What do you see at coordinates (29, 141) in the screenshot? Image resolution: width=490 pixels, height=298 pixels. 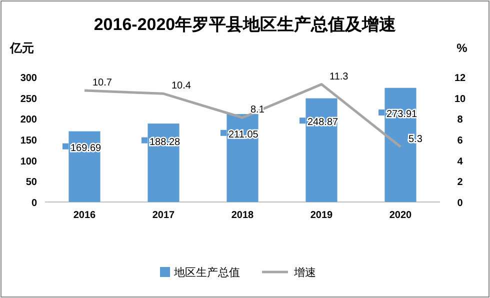 I see `y-tick-label: 150` at bounding box center [29, 141].